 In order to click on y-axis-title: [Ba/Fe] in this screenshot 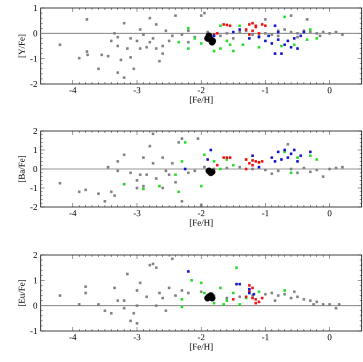, I will do `click(22, 169)`.